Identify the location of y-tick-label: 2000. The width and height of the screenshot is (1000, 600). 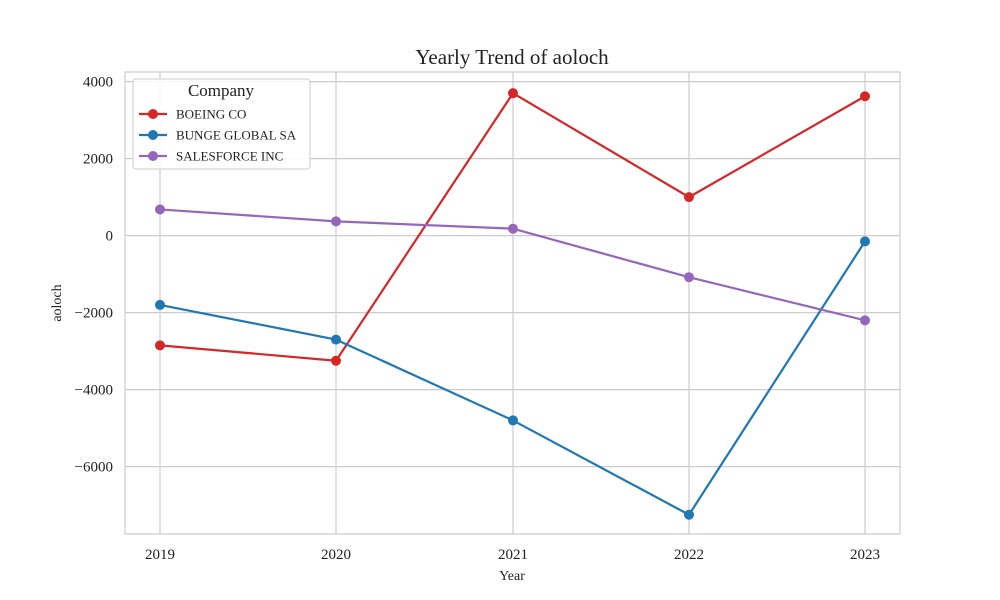
(98, 160).